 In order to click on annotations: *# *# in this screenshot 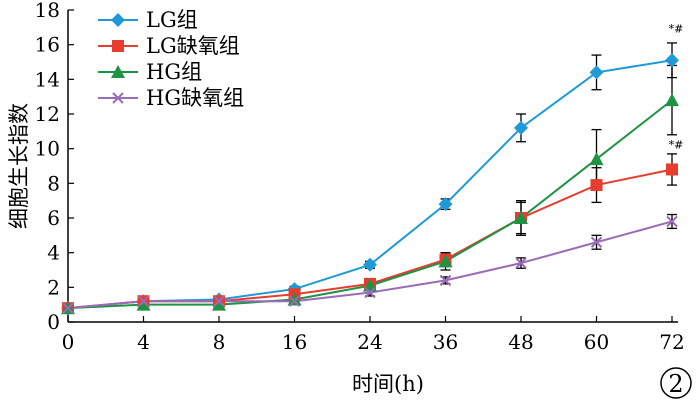, I will do `click(676, 87)`.